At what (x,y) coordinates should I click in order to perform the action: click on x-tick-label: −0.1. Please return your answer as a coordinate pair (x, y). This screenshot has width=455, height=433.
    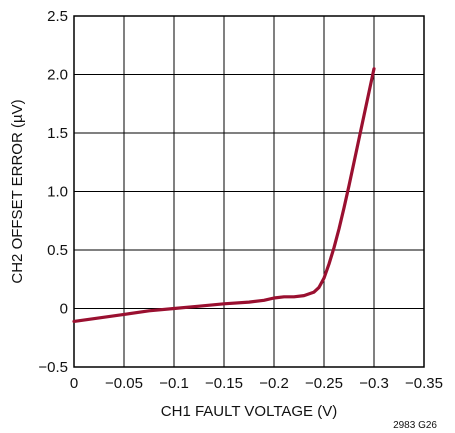
    Looking at the image, I should click on (174, 383).